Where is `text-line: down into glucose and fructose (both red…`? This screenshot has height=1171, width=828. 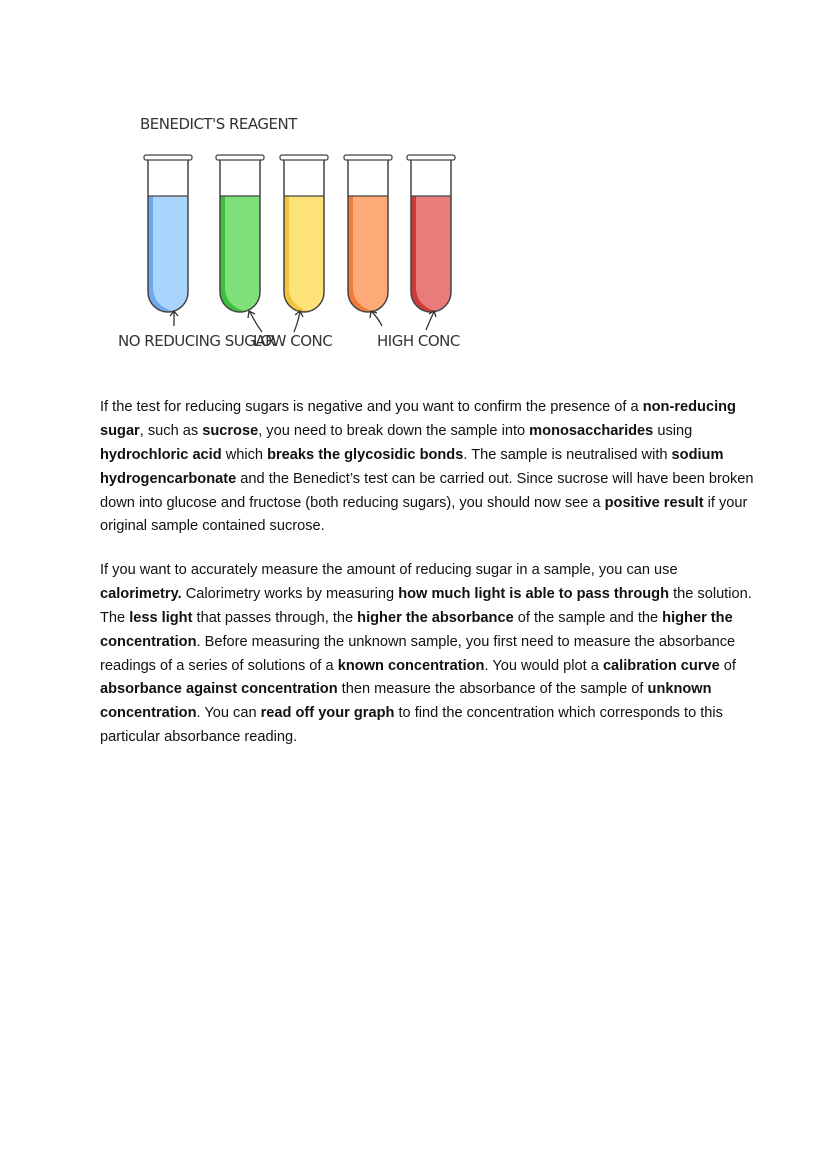 text-line: down into glucose and fructose (both red… is located at coordinates (423, 504).